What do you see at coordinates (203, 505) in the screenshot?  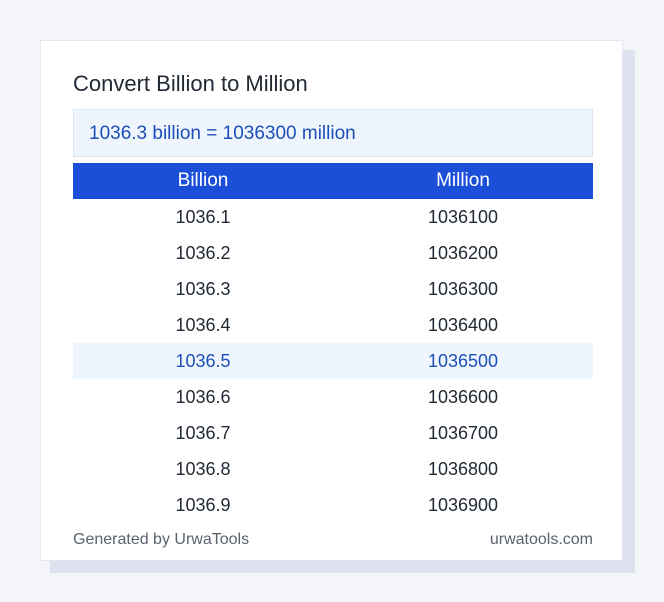 I see `billion-cell: 1036.9` at bounding box center [203, 505].